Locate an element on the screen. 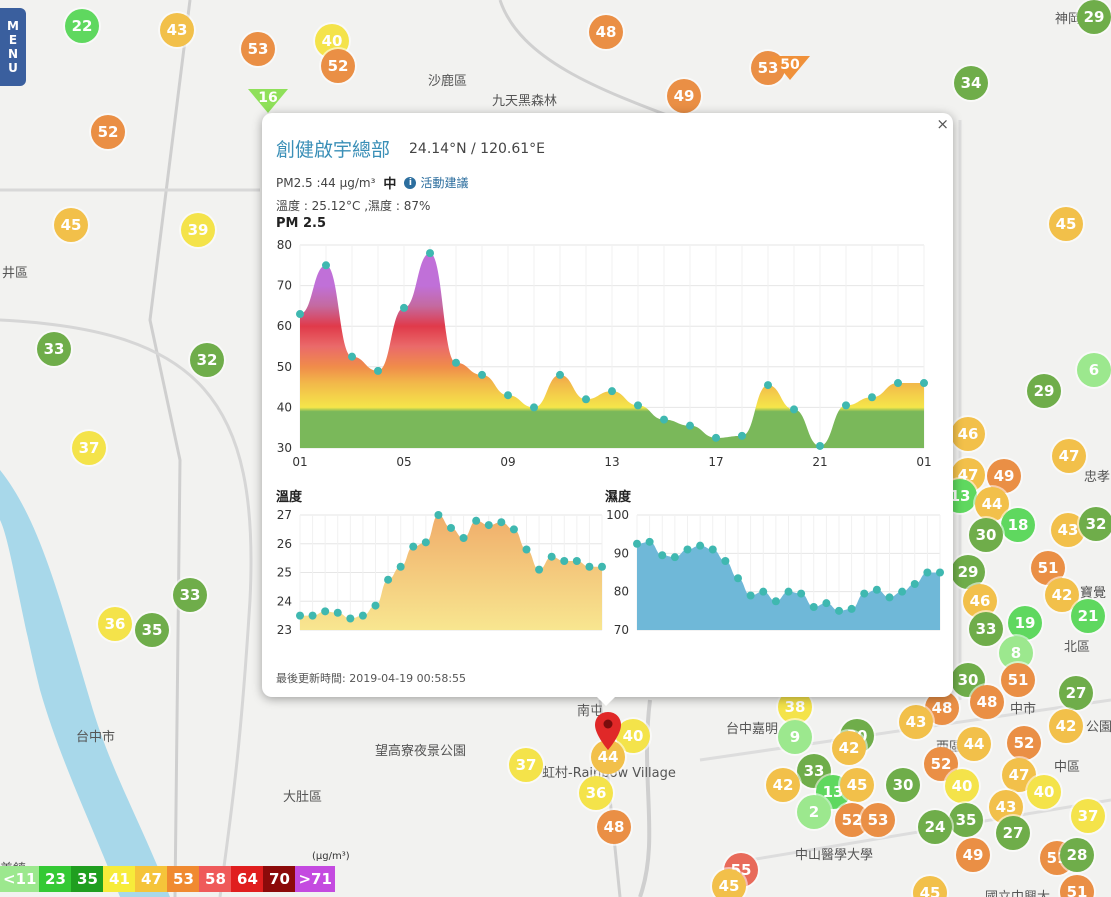 Image resolution: width=1111 pixels, height=897 pixels. temperature-chart: 23 24 25 26 27 is located at coordinates (441, 572).